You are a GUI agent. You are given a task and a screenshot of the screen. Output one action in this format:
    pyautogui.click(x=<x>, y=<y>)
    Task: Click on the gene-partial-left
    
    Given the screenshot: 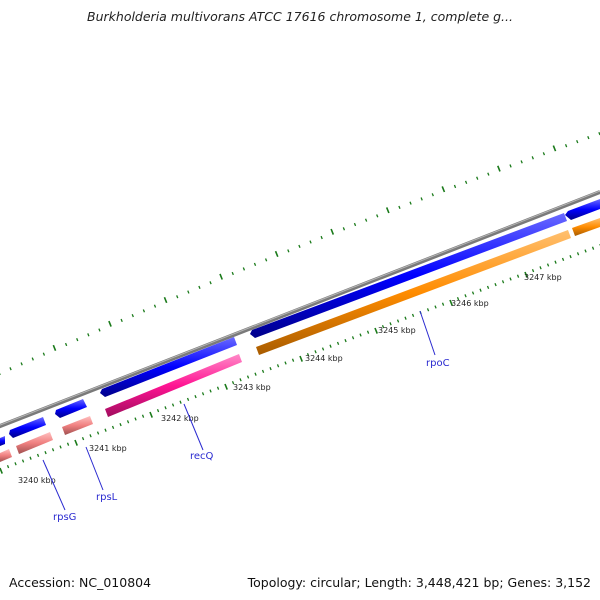 What is the action you would take?
    pyautogui.click(x=6, y=455)
    